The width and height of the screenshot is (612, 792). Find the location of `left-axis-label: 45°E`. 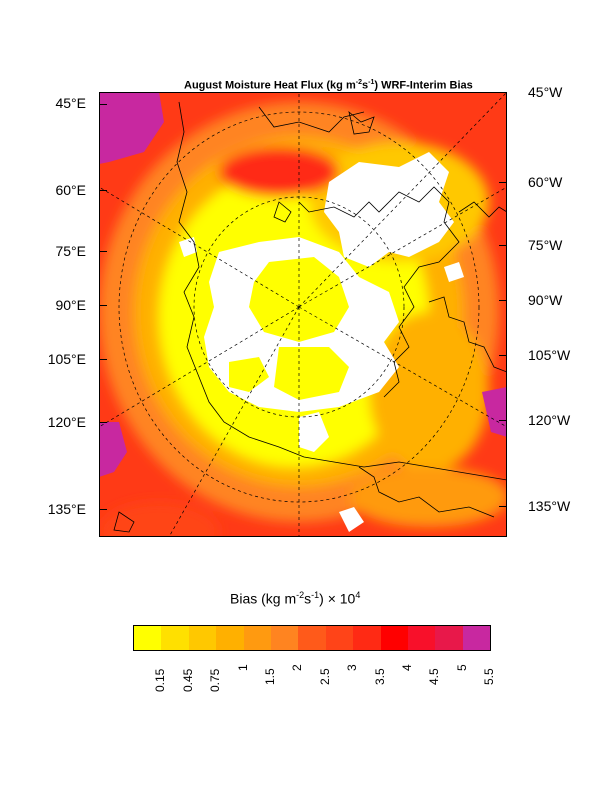

left-axis-label: 45°E is located at coordinates (70, 103).